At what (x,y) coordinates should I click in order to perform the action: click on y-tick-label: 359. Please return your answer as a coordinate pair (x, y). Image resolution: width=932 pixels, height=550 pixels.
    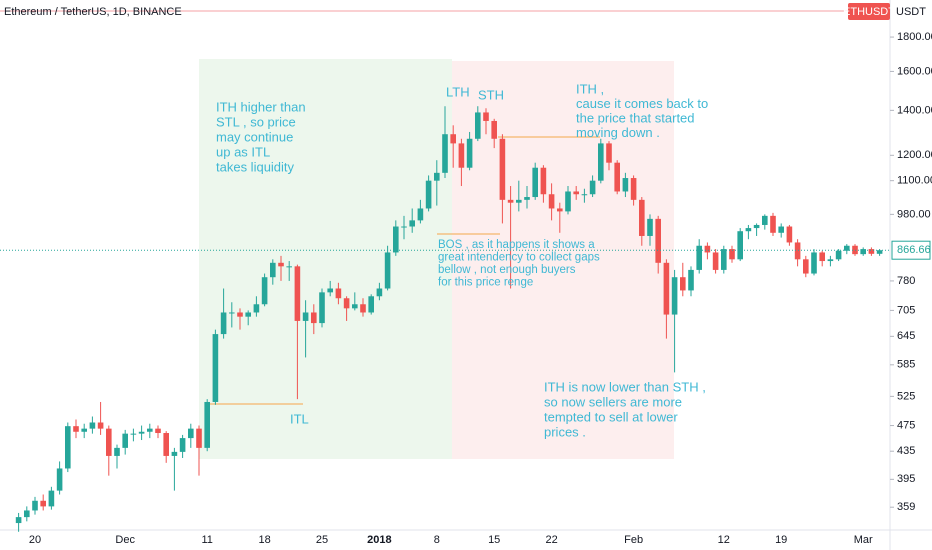
    Looking at the image, I should click on (906, 507).